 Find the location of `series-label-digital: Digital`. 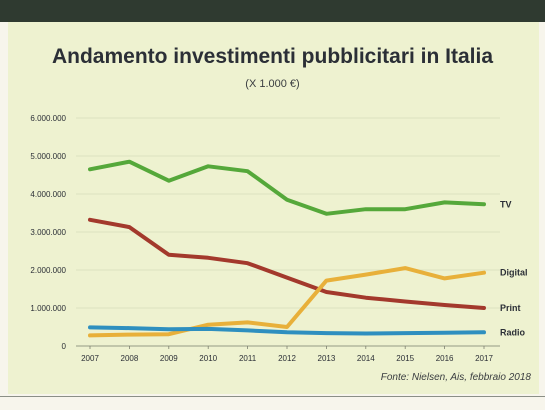

series-label-digital: Digital is located at coordinates (514, 273).